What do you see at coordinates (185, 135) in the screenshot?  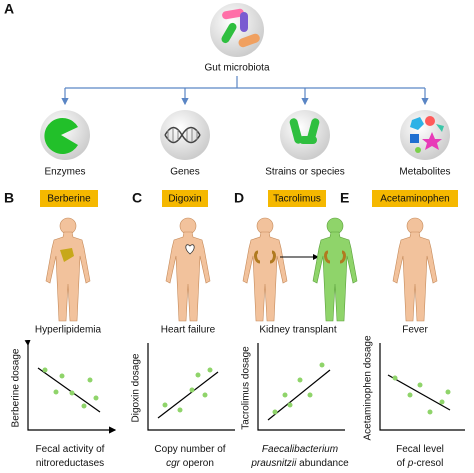 I see `gene-icon` at bounding box center [185, 135].